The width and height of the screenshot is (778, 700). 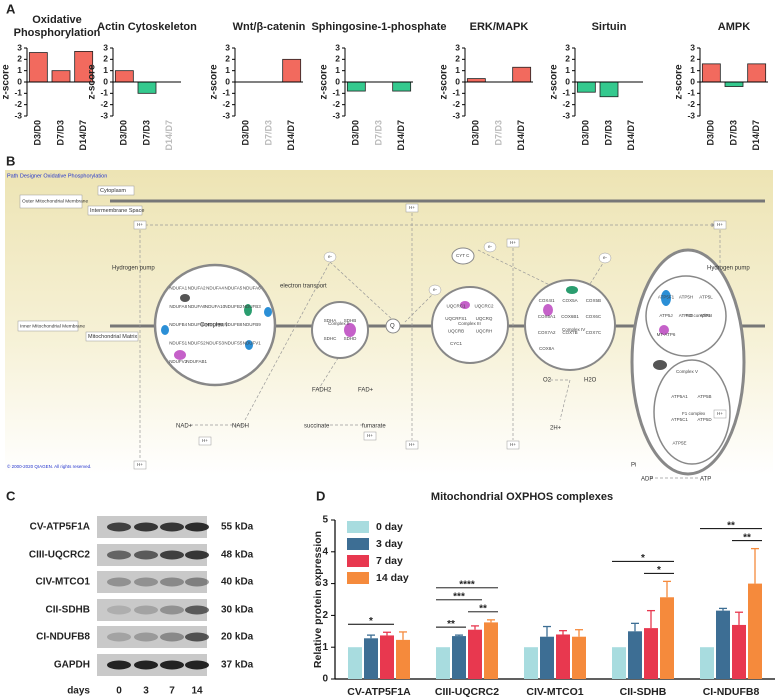 I want to click on x-tick-label: D14/D7, so click(x=83, y=135).